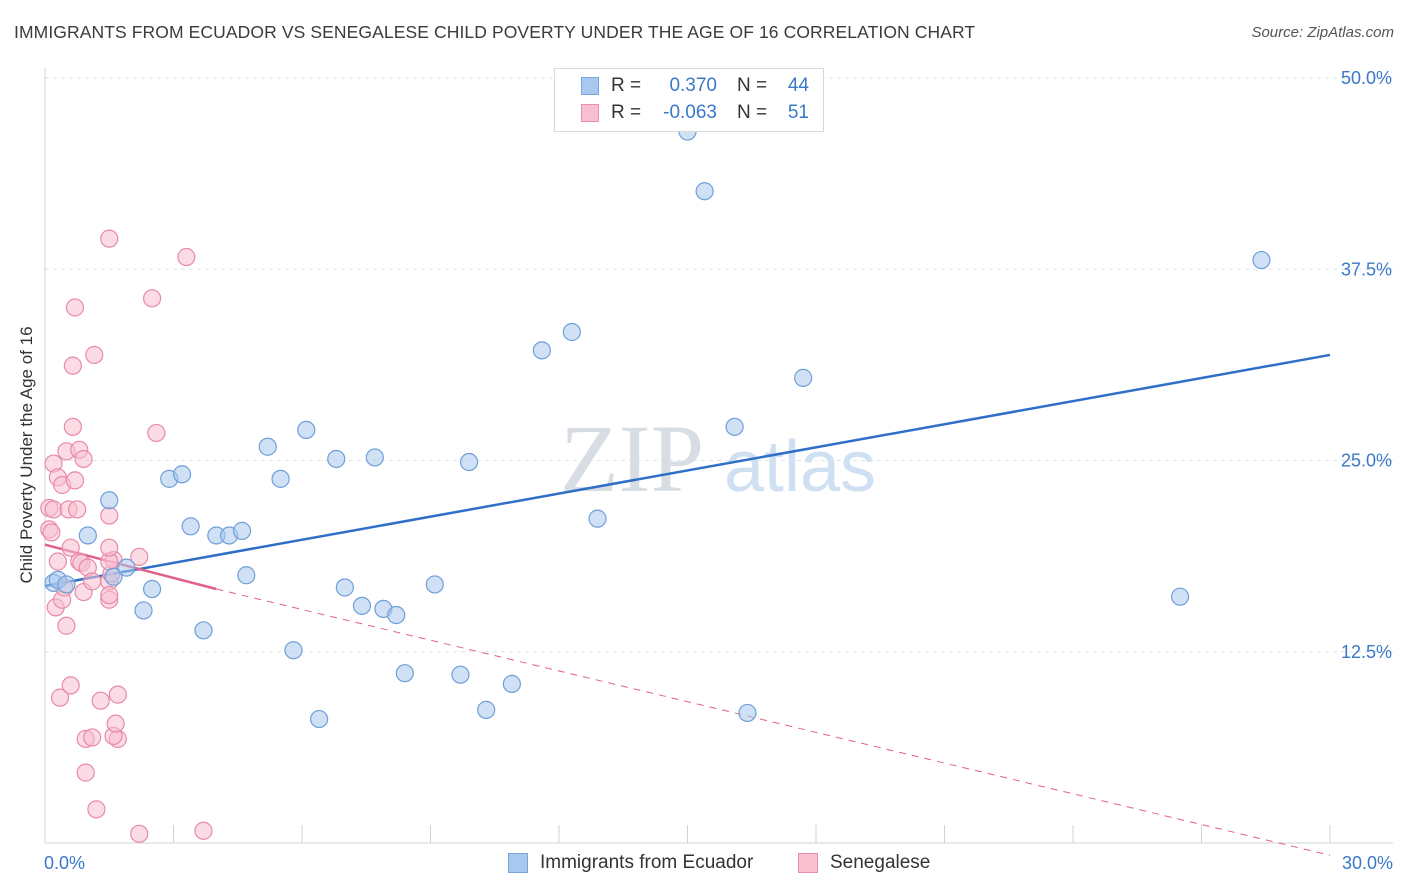  I want to click on legend-row-senegalese: R = -0.063 N = 51, so click(695, 113).